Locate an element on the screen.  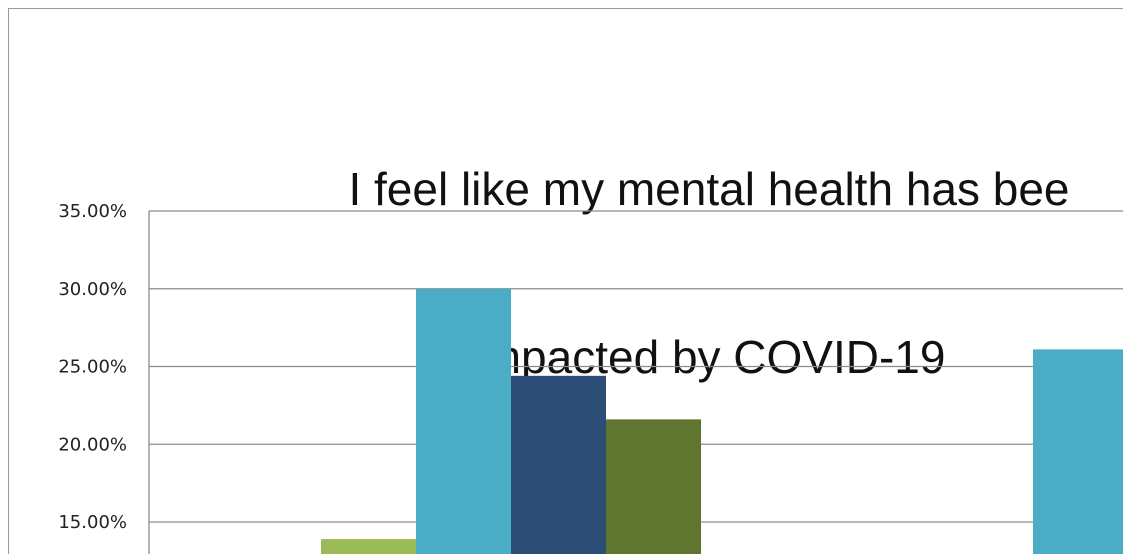
y-tick-label: 25.00% is located at coordinates (92, 367).